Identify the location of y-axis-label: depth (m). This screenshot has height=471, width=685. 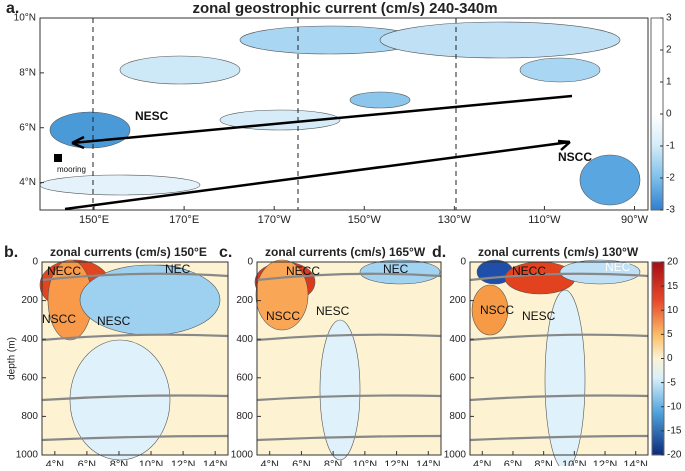
(12, 358).